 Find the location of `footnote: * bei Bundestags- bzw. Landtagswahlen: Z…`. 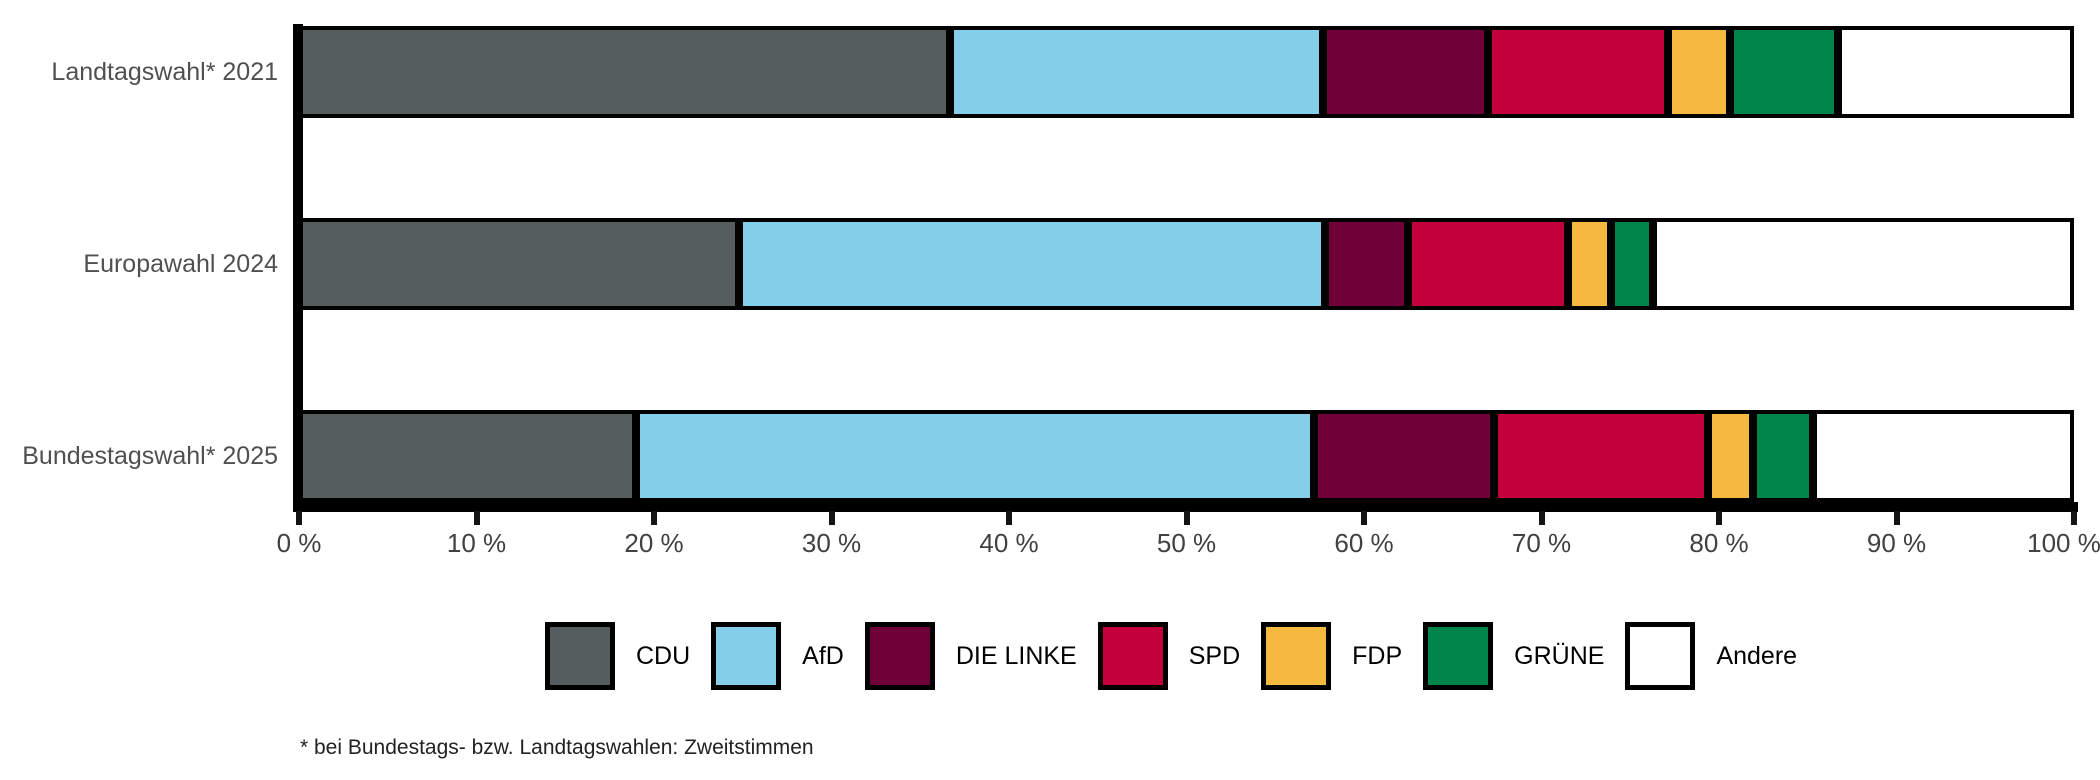

footnote: * bei Bundestags- bzw. Landtagswahlen: Z… is located at coordinates (557, 747).